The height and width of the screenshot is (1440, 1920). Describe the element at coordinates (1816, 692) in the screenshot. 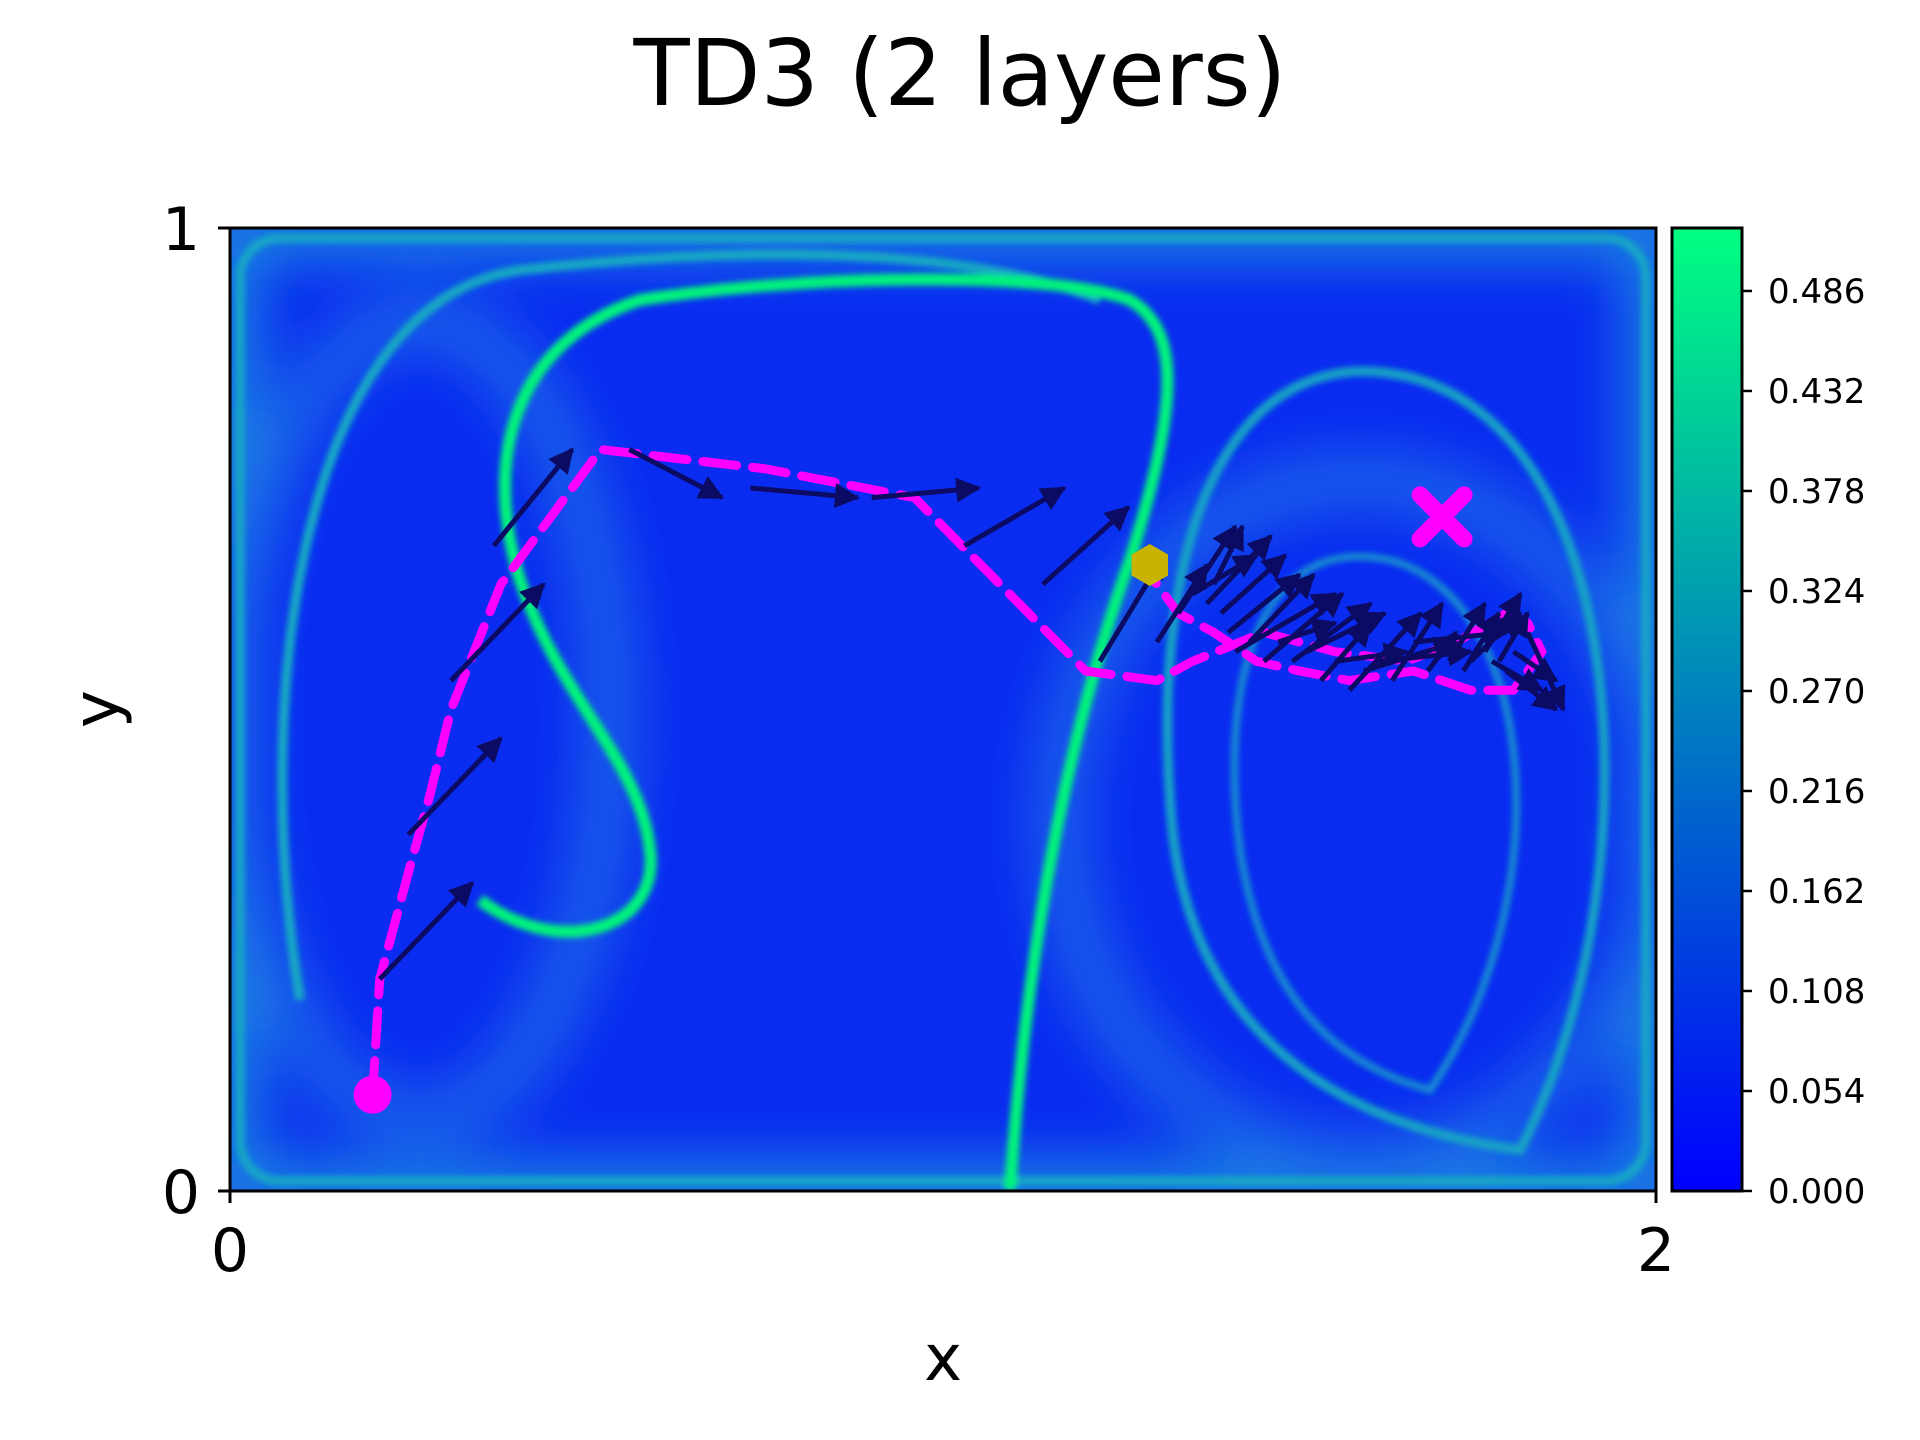

I see `colorbar-tick-label: 0.270` at that location.